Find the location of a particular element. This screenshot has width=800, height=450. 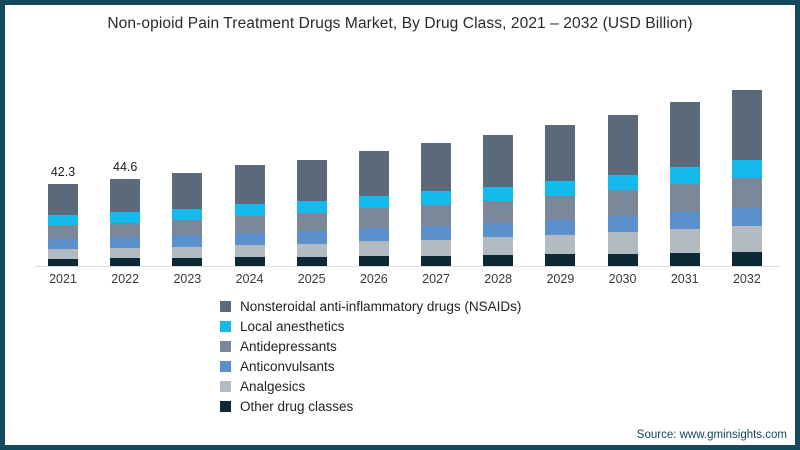

bar-2027 is located at coordinates (436, 204).